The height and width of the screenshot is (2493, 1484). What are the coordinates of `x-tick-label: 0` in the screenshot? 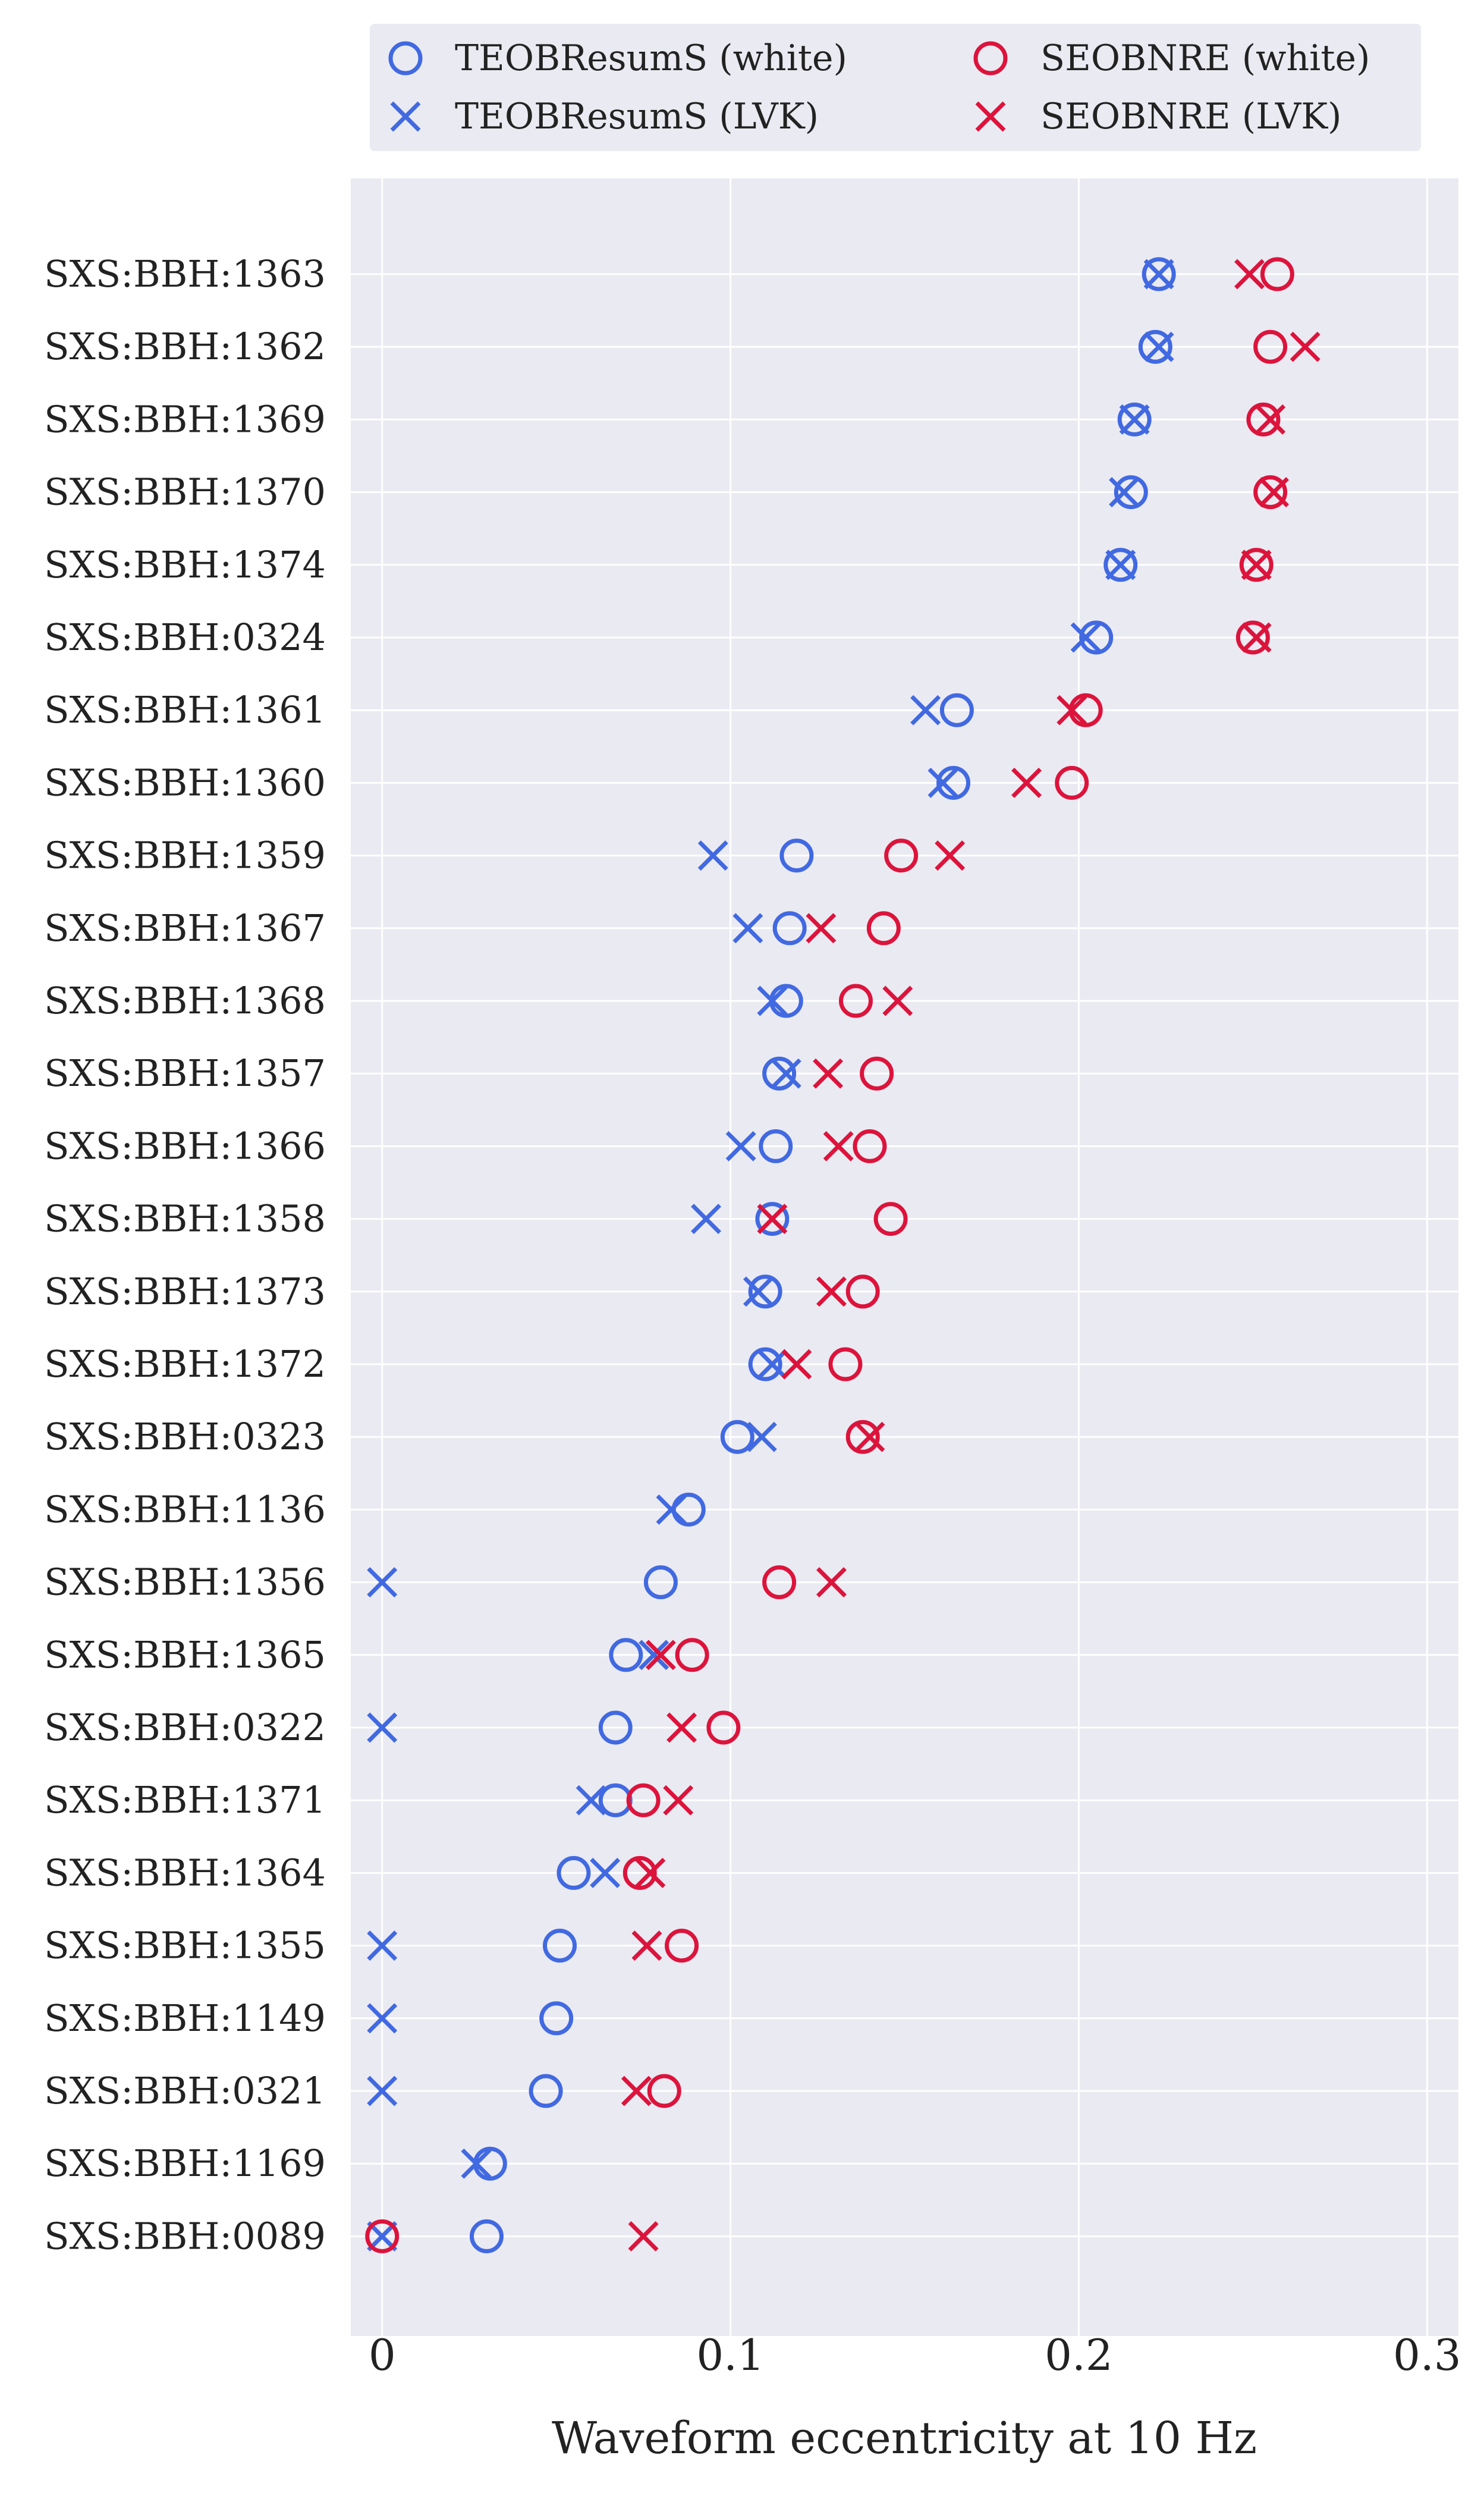 It's located at (382, 2355).